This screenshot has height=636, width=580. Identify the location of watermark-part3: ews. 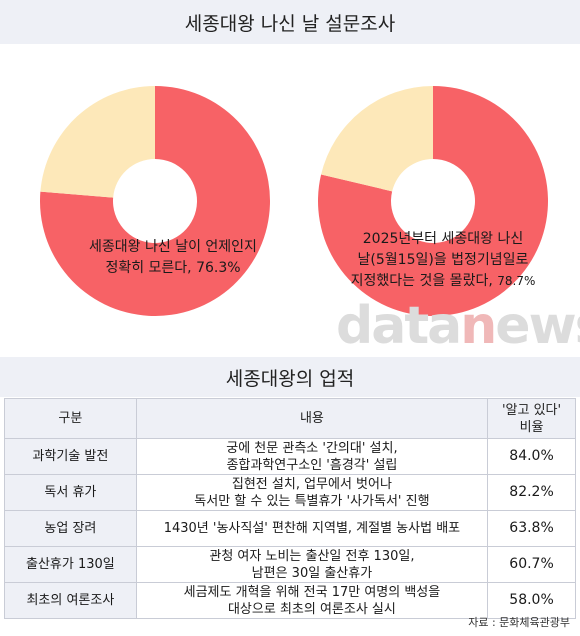
(537, 326).